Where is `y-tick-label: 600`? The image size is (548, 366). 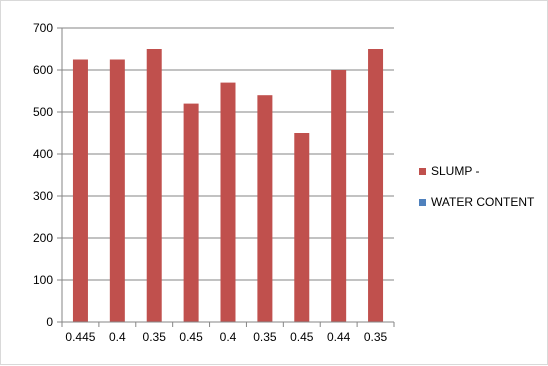
y-tick-label: 600 is located at coordinates (43, 70).